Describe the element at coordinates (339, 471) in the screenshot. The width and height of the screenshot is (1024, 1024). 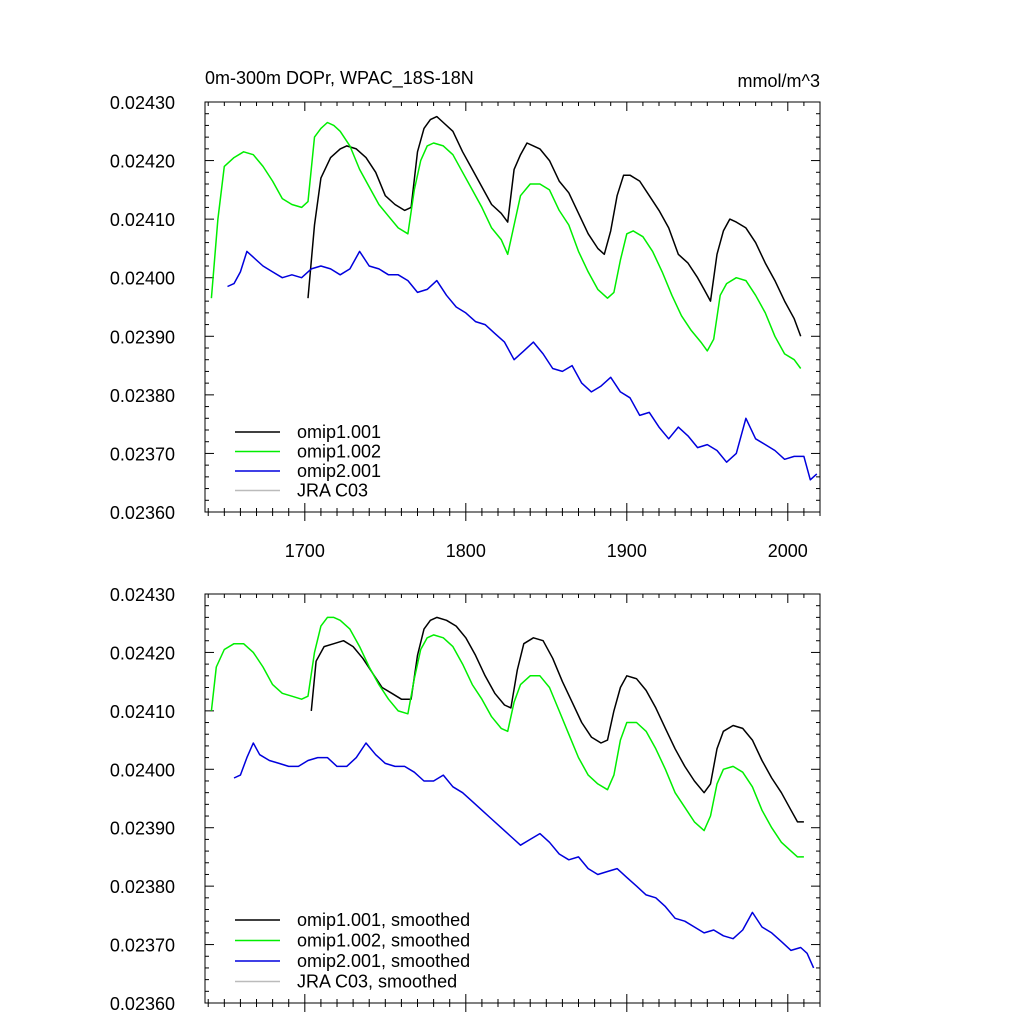
I see `legend-label: omip2.001` at that location.